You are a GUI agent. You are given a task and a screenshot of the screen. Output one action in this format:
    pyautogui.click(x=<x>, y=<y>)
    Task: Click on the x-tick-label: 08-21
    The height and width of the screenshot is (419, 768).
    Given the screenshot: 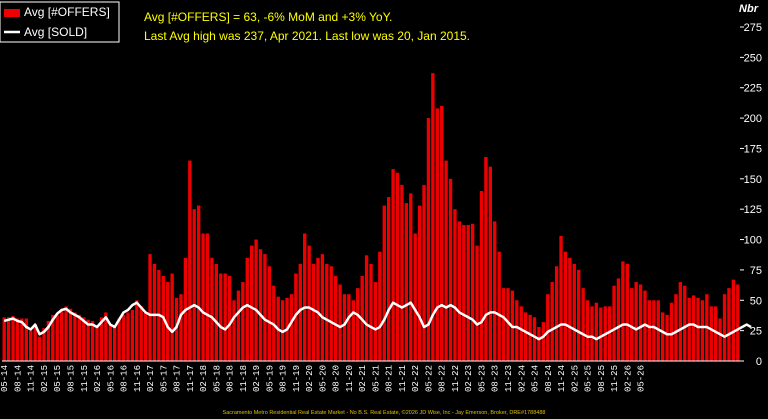 What is the action you would take?
    pyautogui.click(x=390, y=378)
    